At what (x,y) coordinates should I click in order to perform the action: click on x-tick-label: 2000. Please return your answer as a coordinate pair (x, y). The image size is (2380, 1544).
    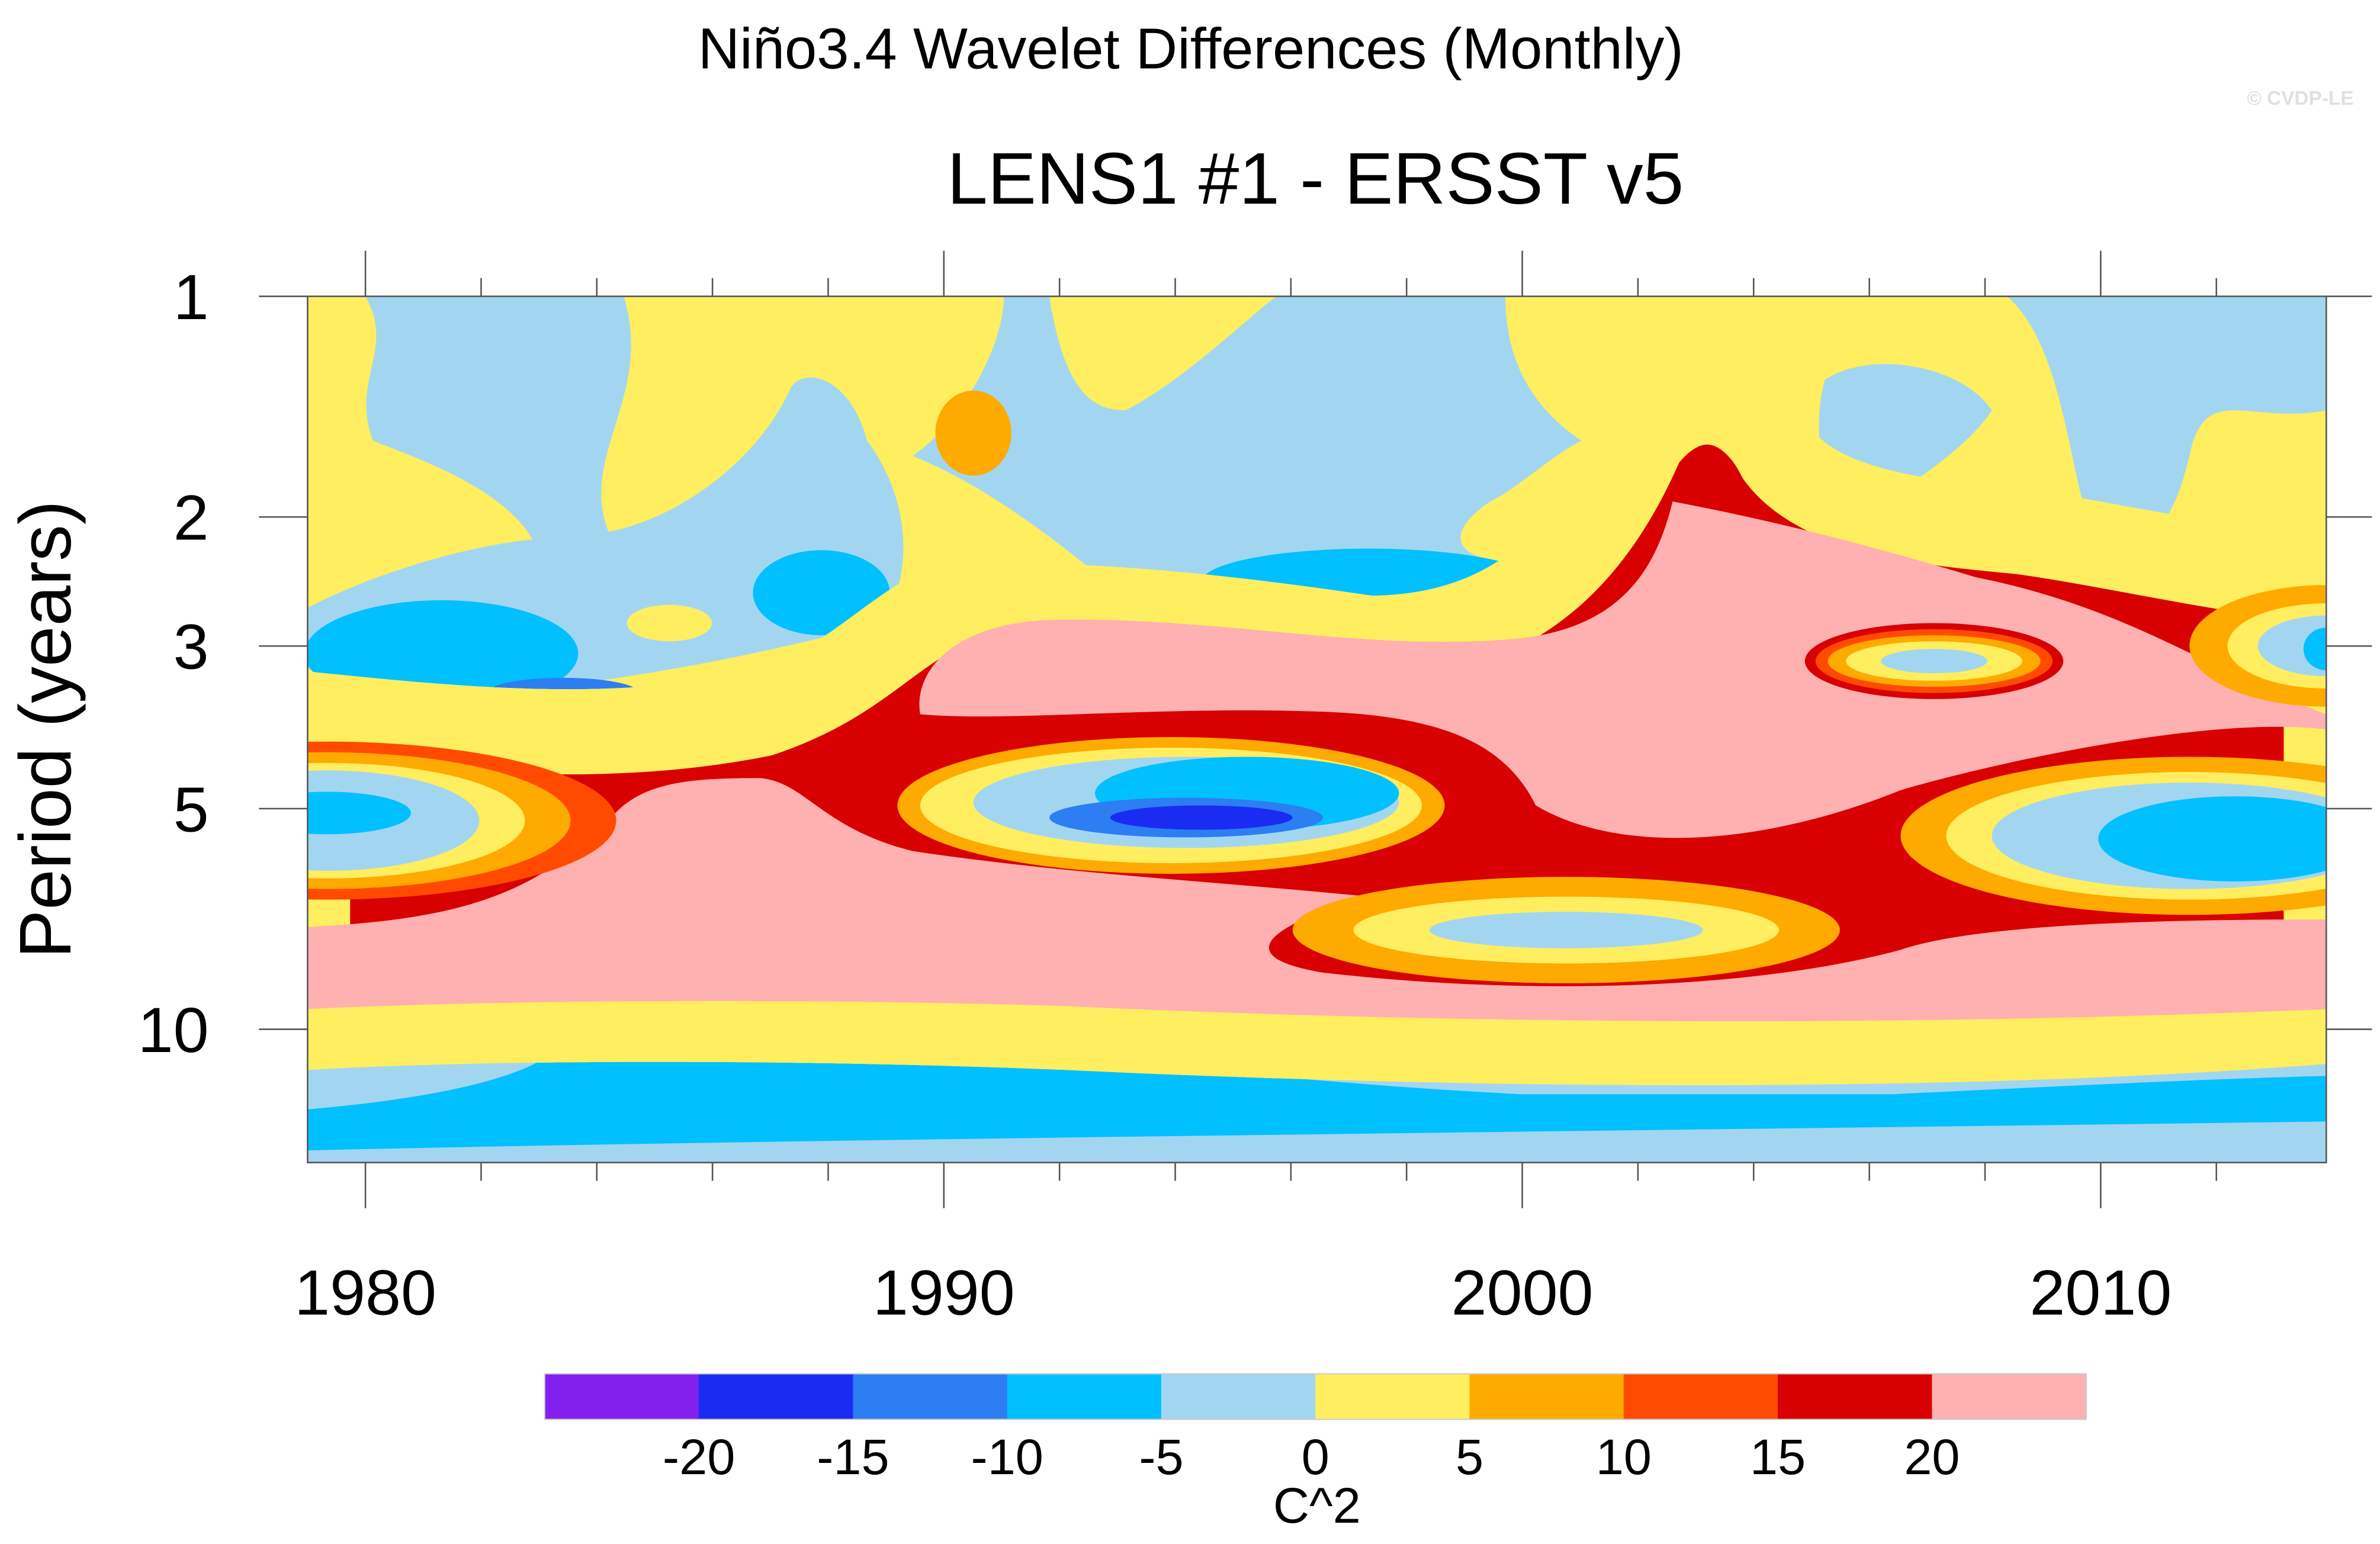
    Looking at the image, I should click on (1523, 1292).